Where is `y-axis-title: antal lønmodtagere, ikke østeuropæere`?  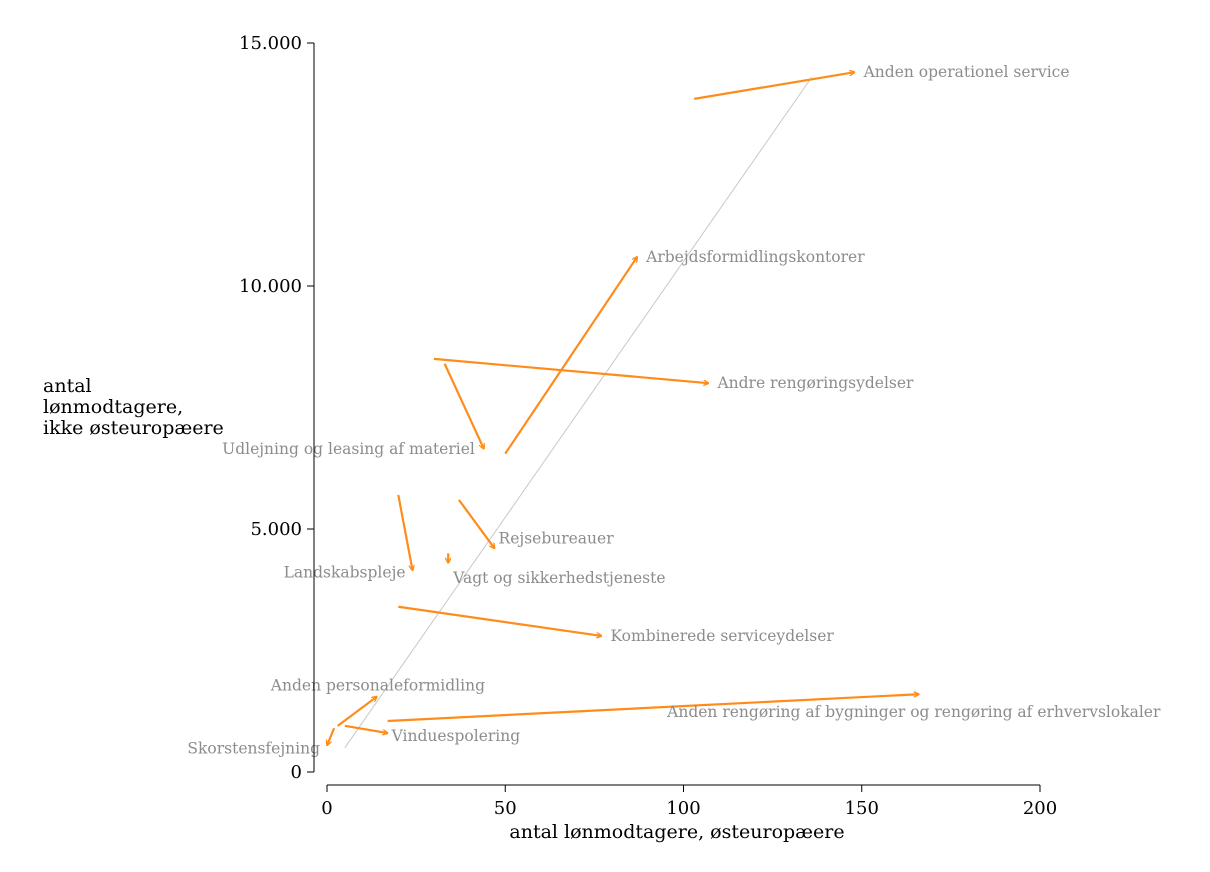 y-axis-title: antal lønmodtagere, ikke østeuropæere is located at coordinates (133, 407).